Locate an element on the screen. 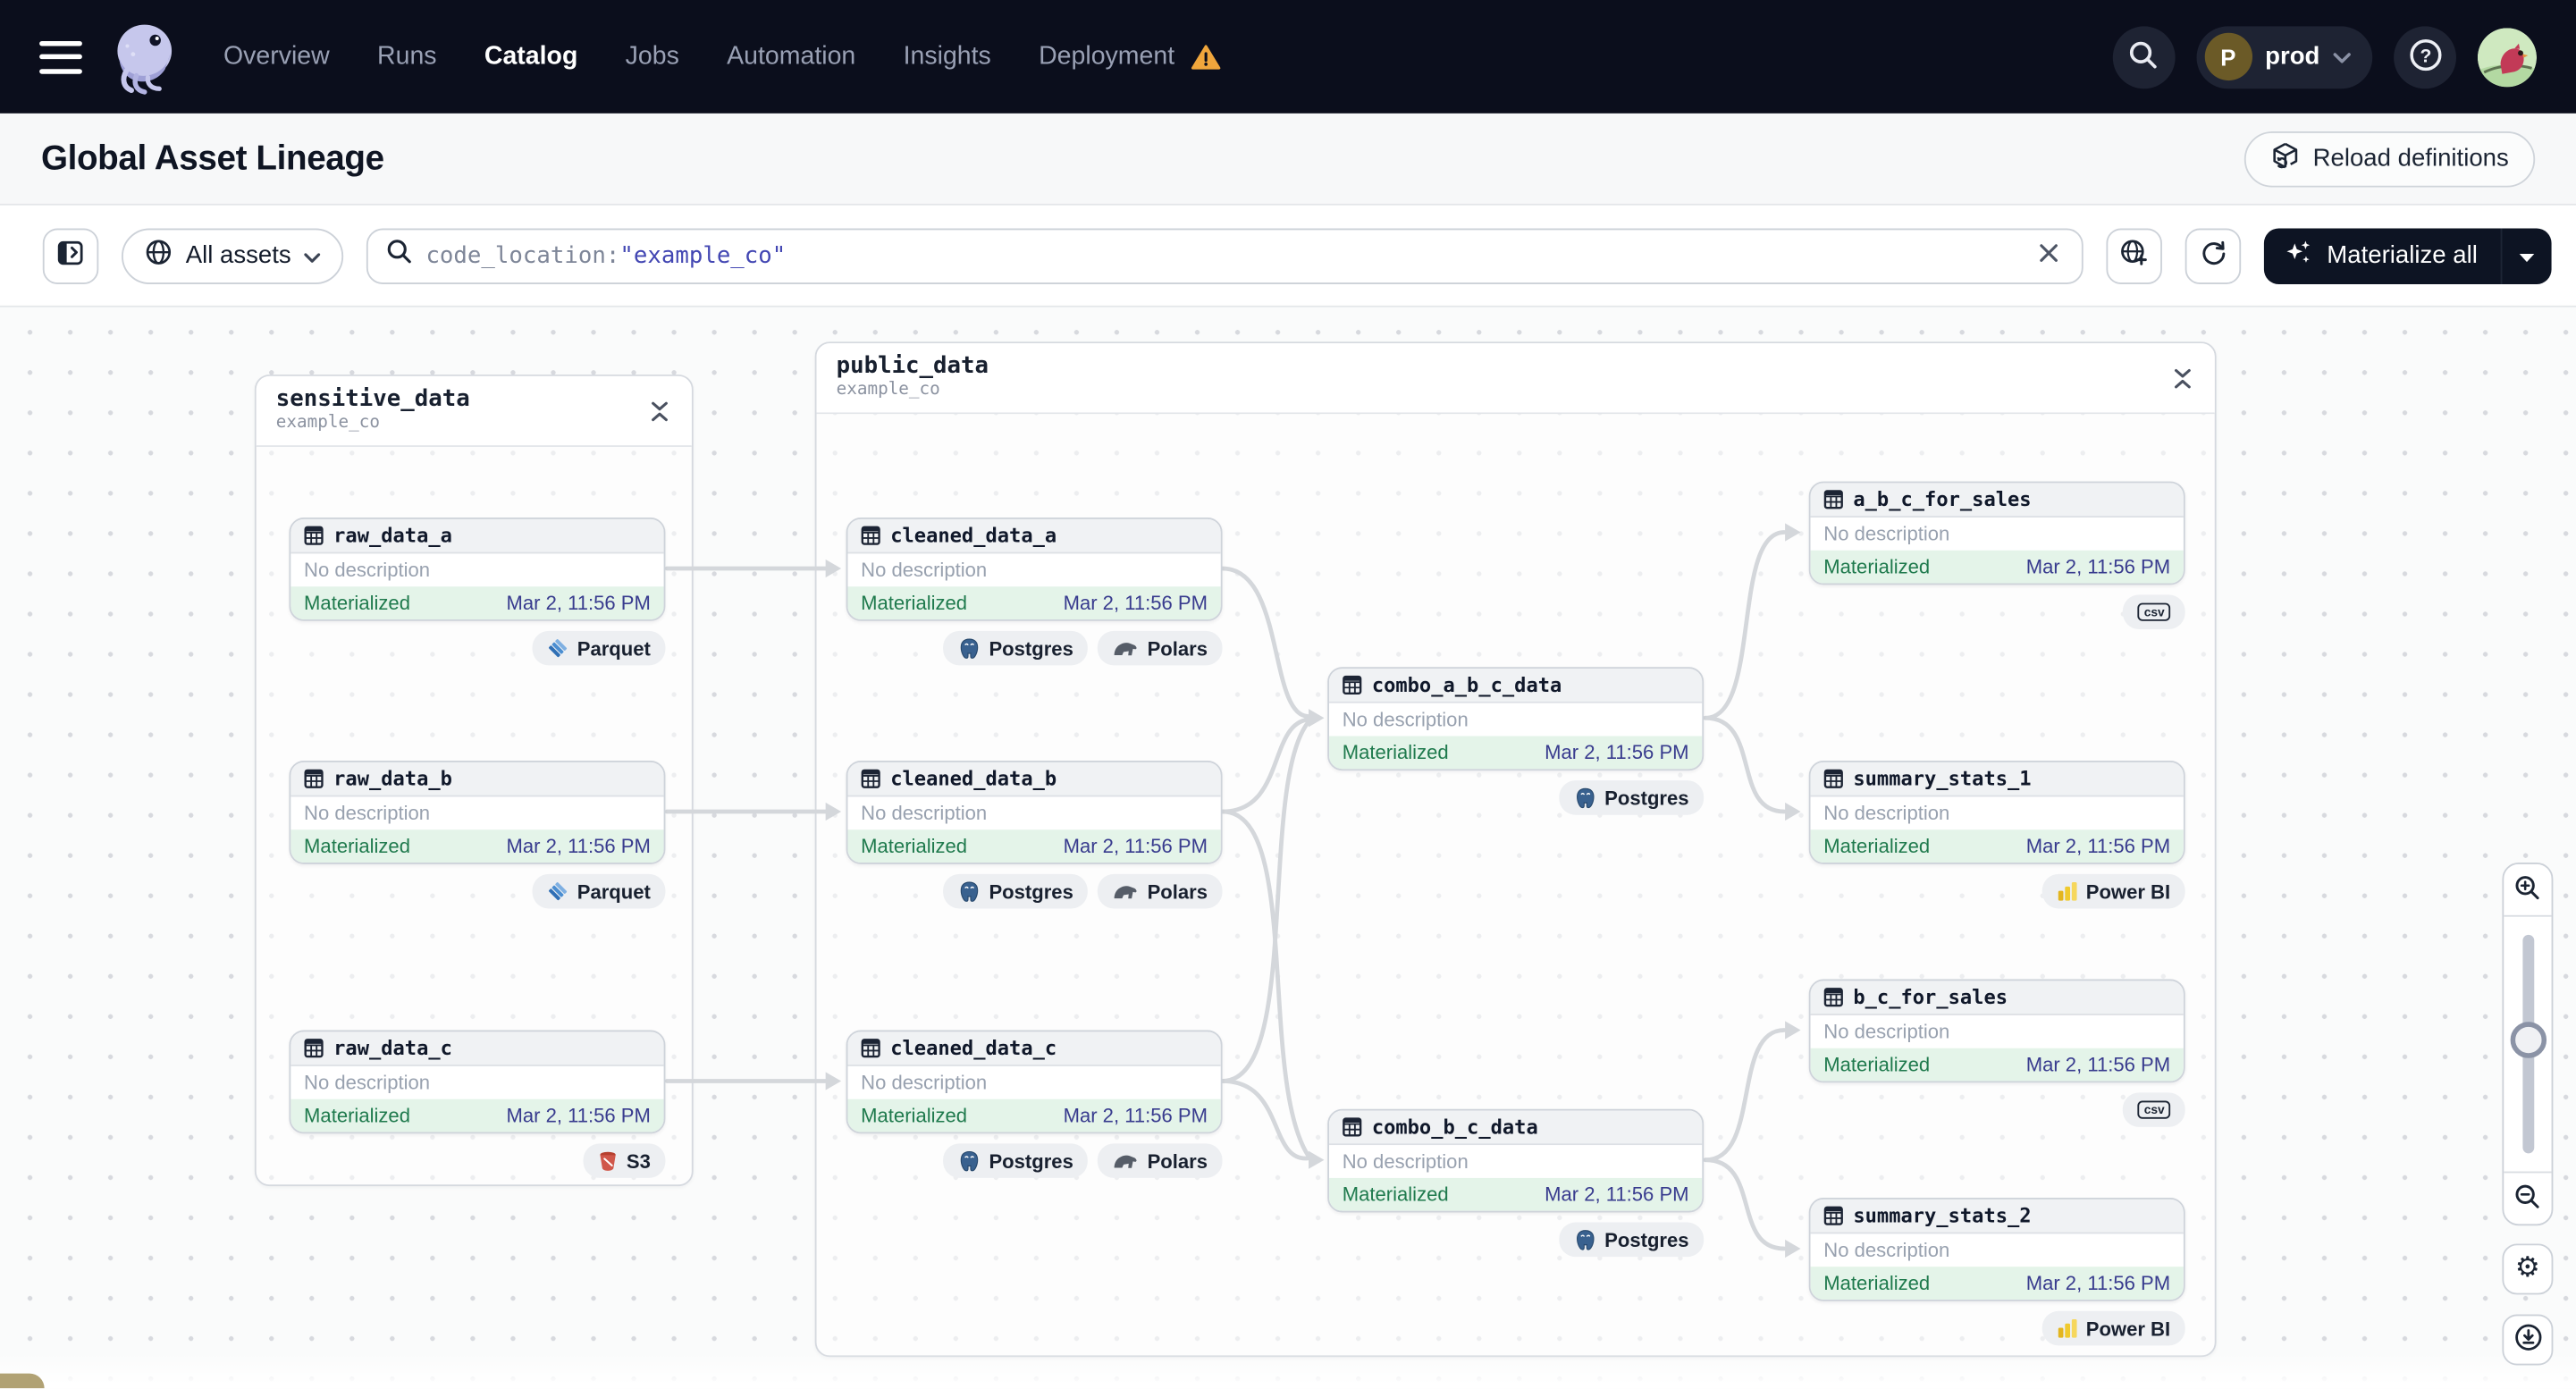 Image resolution: width=2576 pixels, height=1389 pixels. asset-node-header: cleaned_data_c is located at coordinates (1034, 1048).